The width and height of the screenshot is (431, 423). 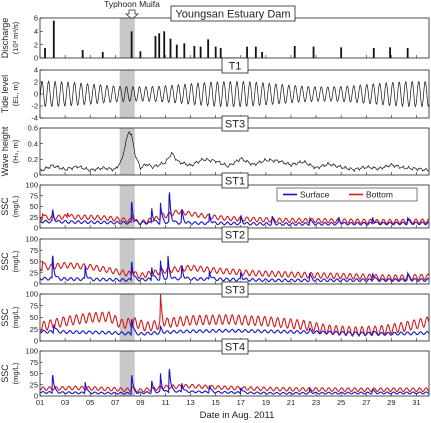 I want to click on y-axis-unit-label: (EL, m), so click(x=15, y=93).